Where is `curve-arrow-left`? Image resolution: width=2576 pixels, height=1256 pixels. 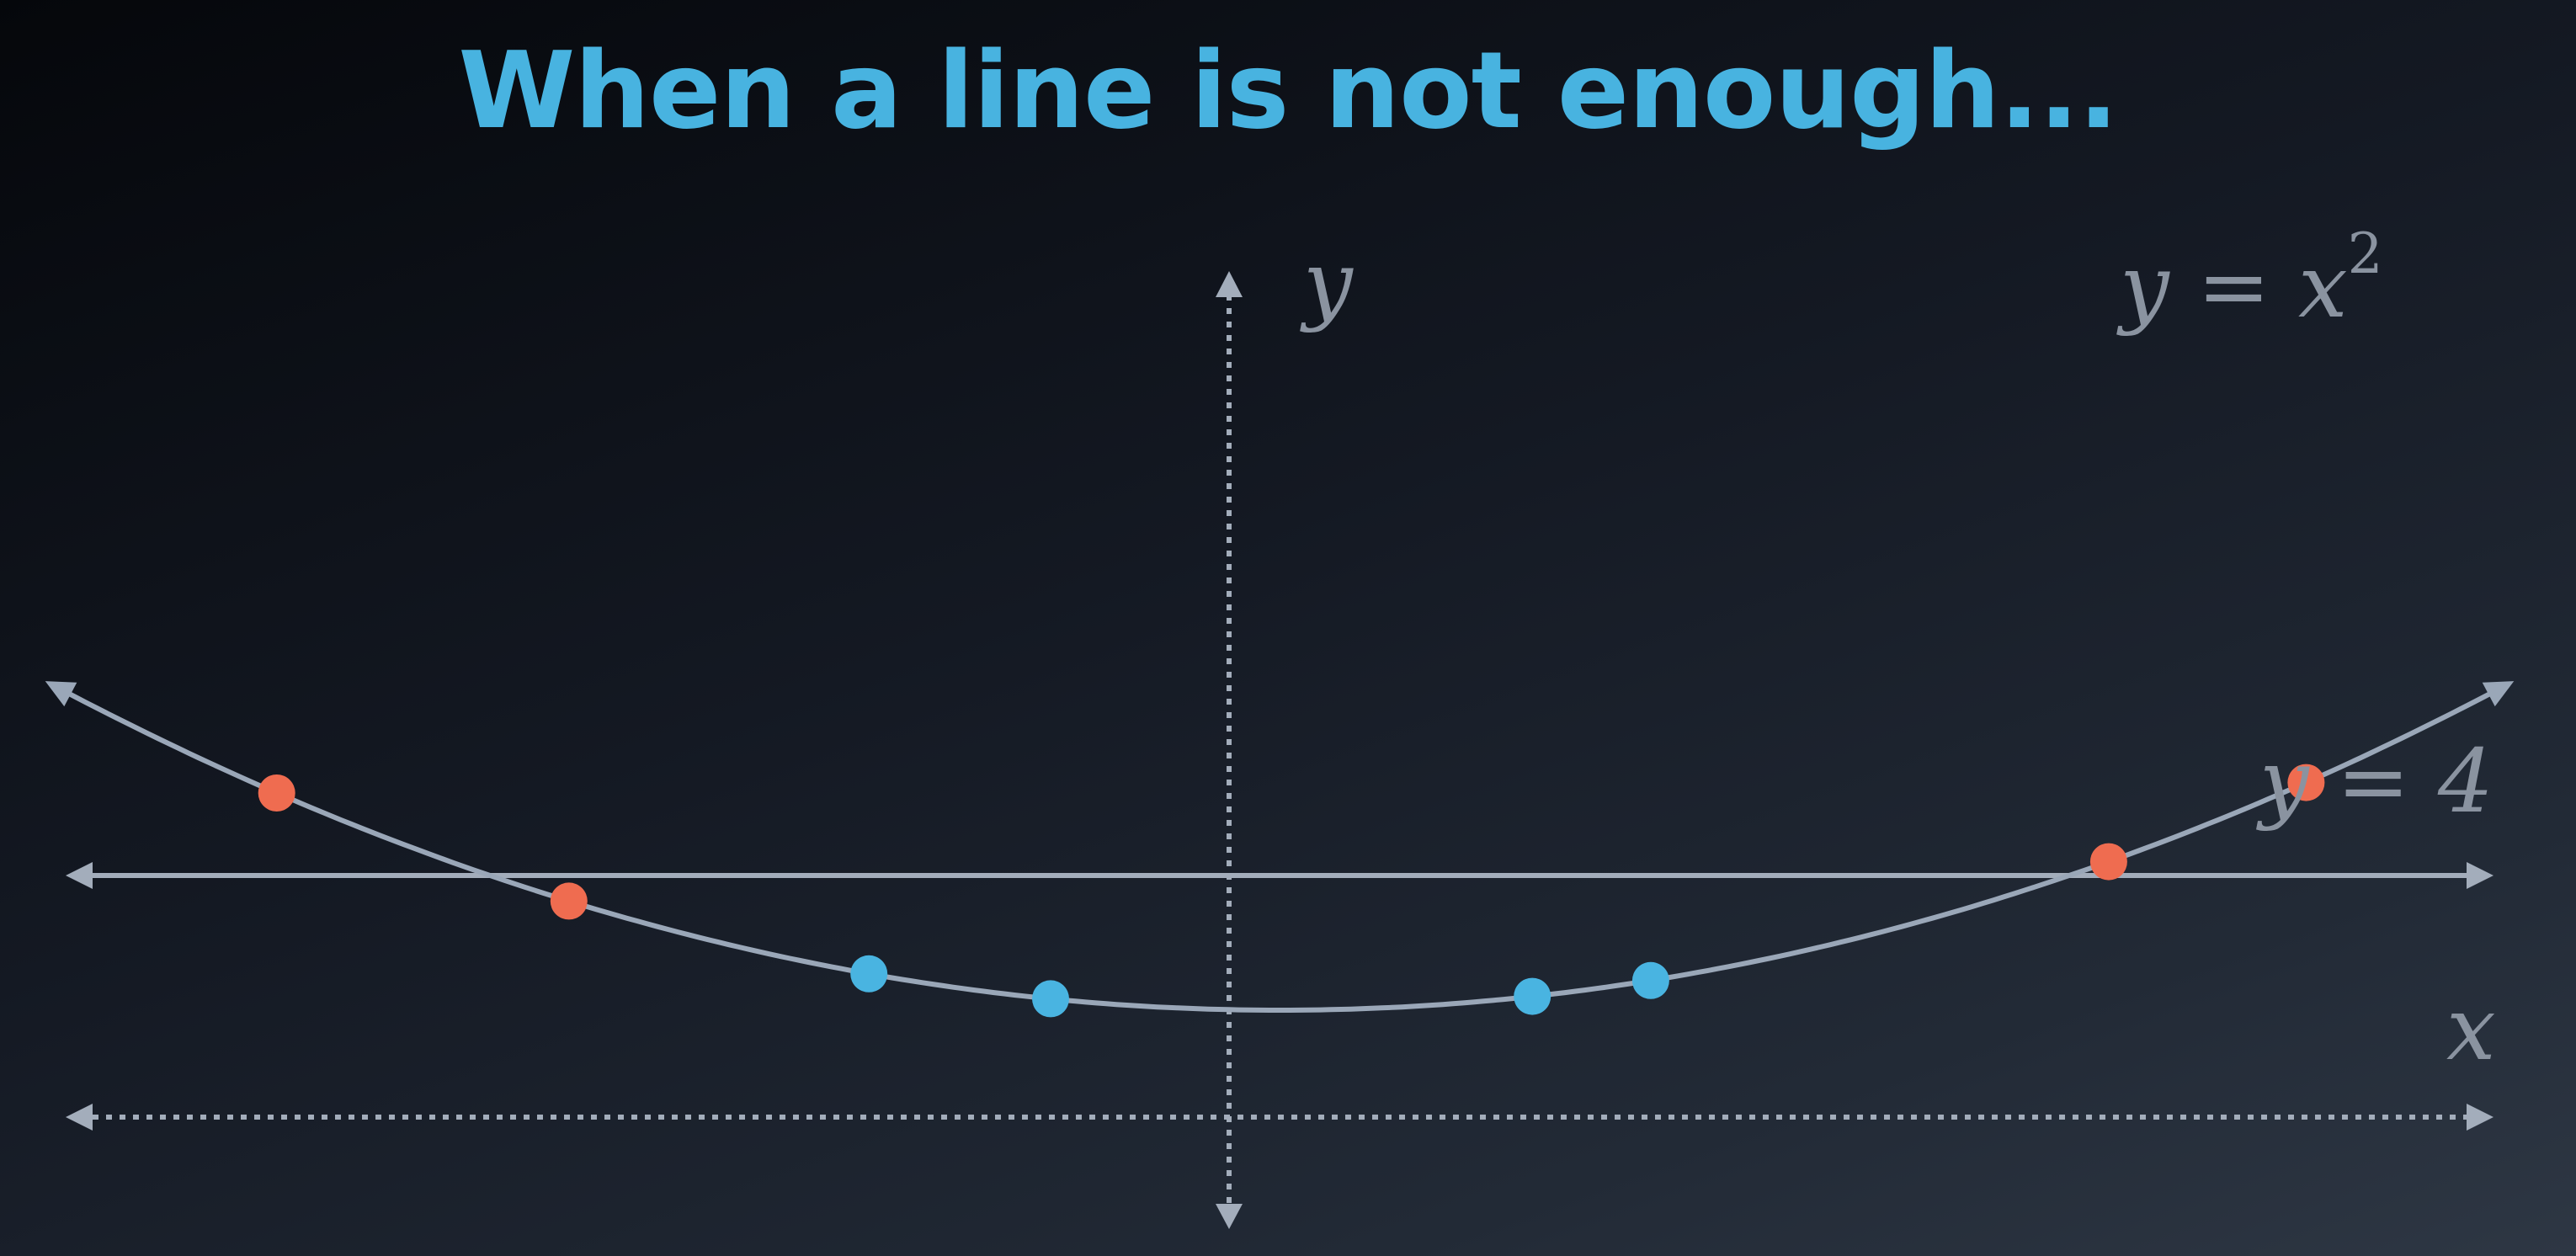 curve-arrow-left is located at coordinates (61, 694).